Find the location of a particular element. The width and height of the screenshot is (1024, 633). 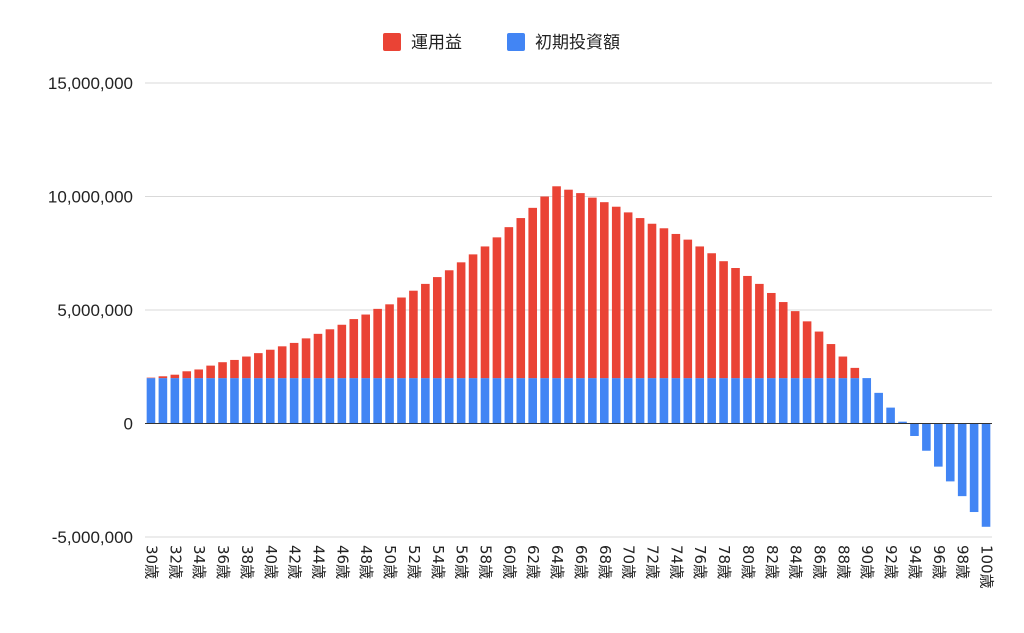

x-tick-label: 38歳 is located at coordinates (247, 562).